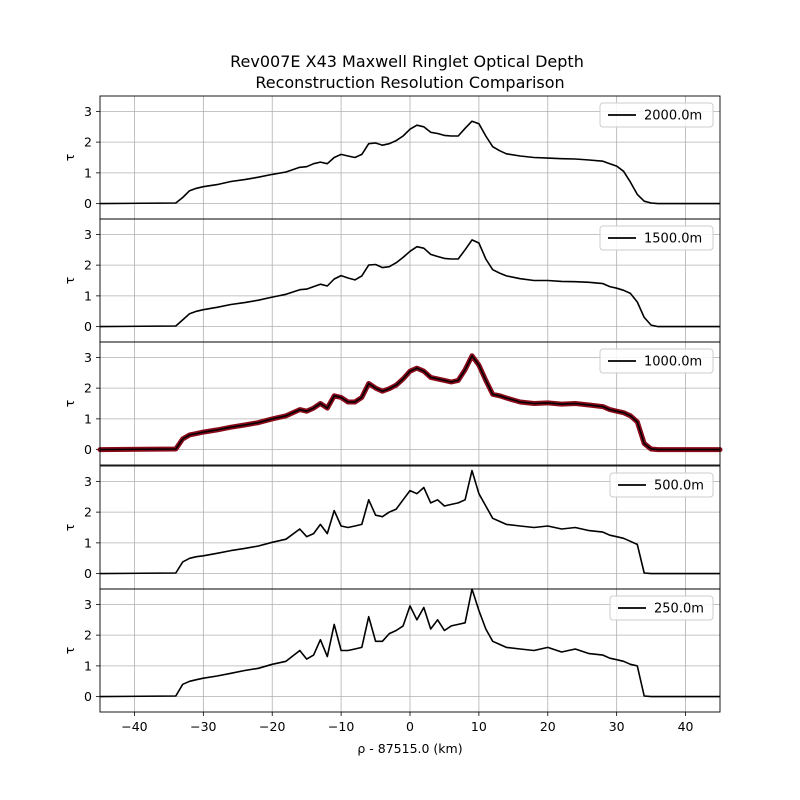  What do you see at coordinates (203, 726) in the screenshot?
I see `x-tick-label: −30` at bounding box center [203, 726].